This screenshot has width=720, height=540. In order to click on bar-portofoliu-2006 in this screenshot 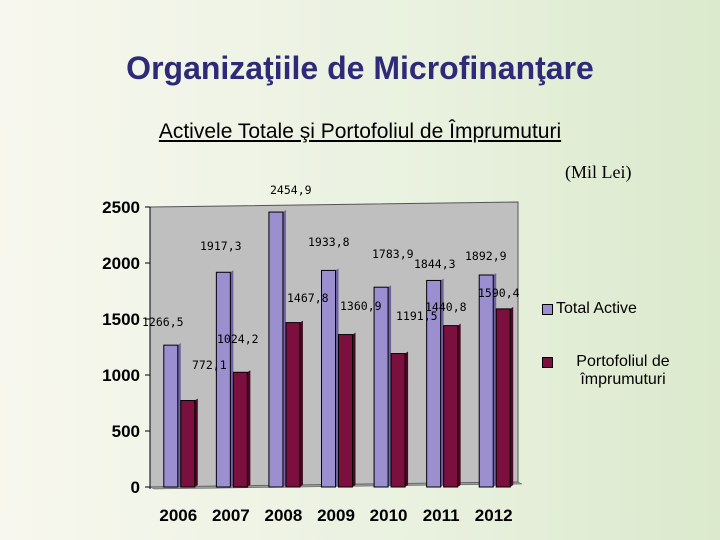, I will do `click(188, 444)`.